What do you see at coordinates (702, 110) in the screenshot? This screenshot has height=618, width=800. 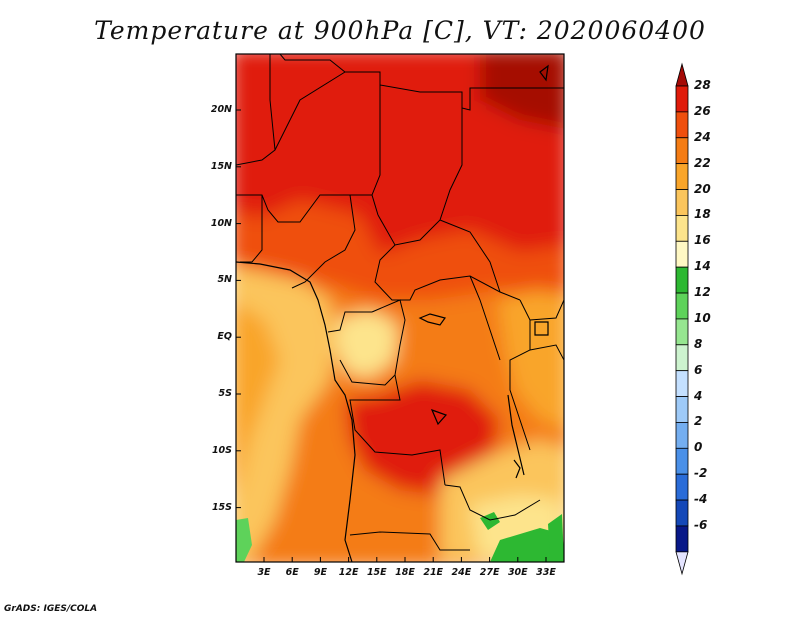 I see `colorbar-level-label: 26` at bounding box center [702, 110].